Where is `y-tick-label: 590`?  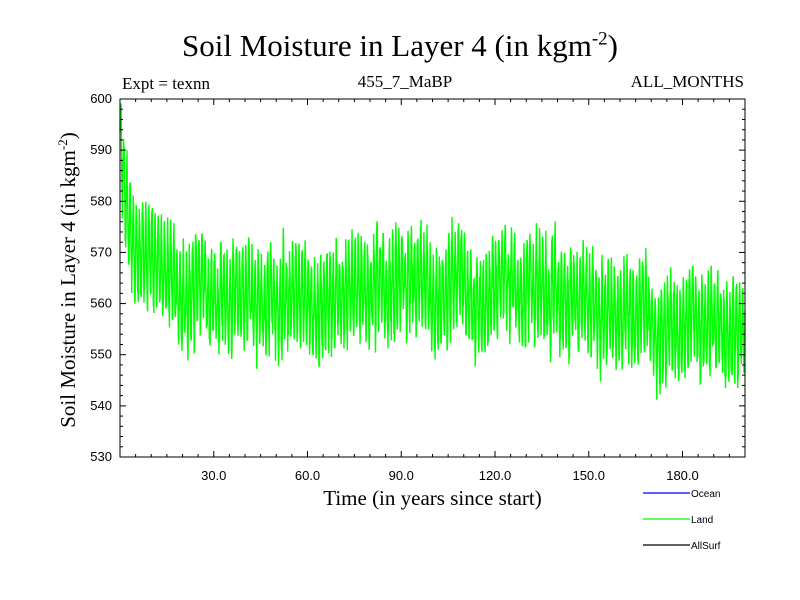 y-tick-label: 590 is located at coordinates (101, 149).